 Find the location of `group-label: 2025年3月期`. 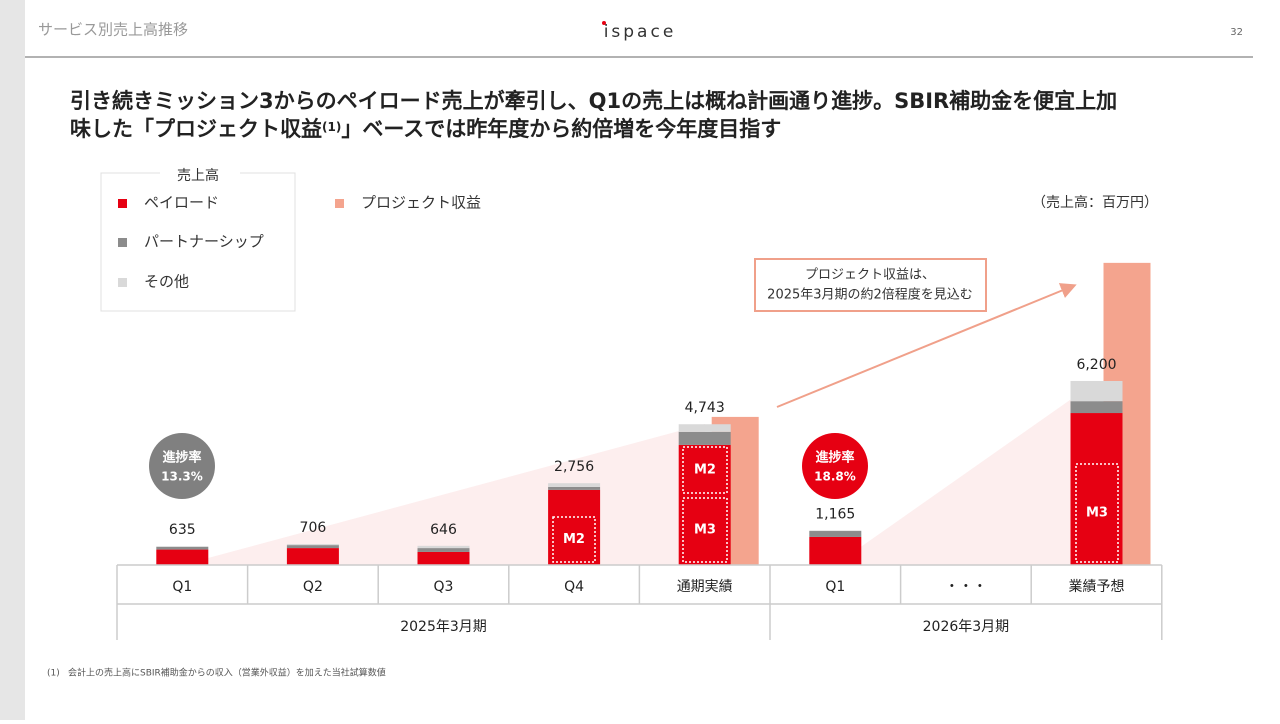

group-label: 2025年3月期 is located at coordinates (443, 627).